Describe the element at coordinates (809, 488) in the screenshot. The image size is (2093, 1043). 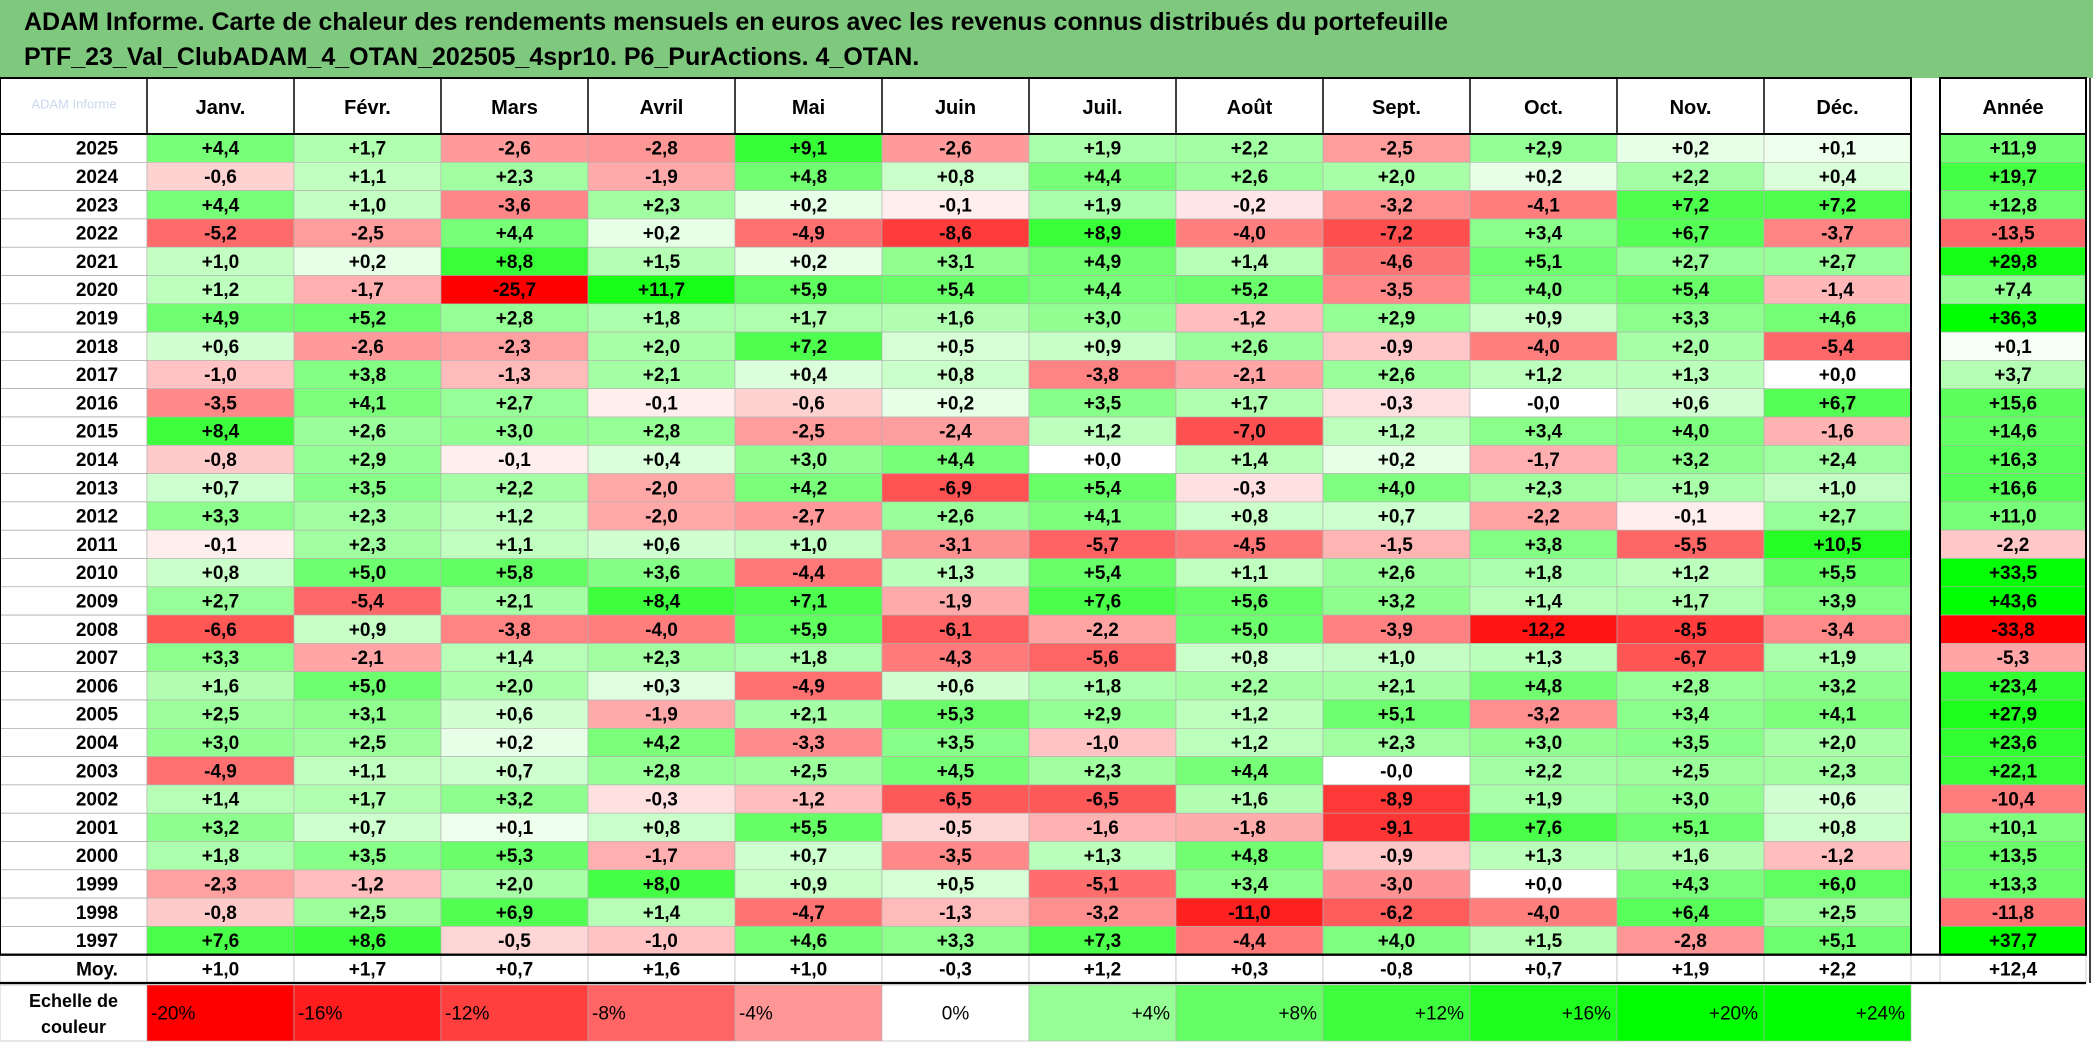
I see `cell-value: +4,2` at that location.